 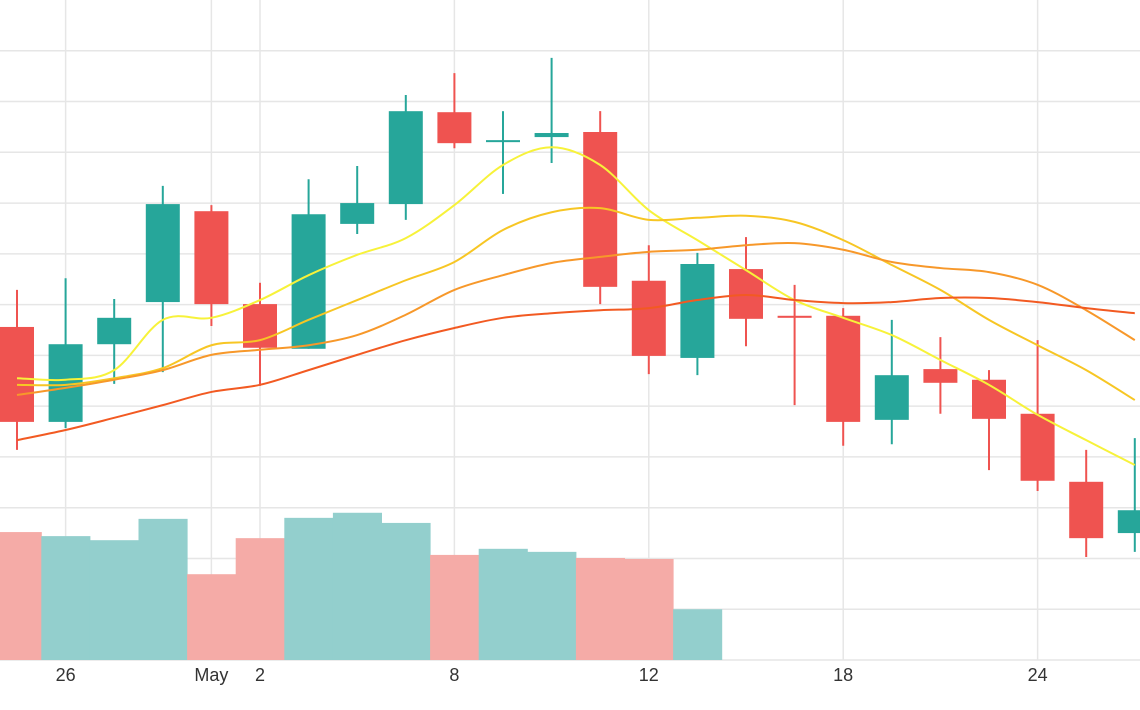 What do you see at coordinates (454, 675) in the screenshot?
I see `x-tick-label: 8` at bounding box center [454, 675].